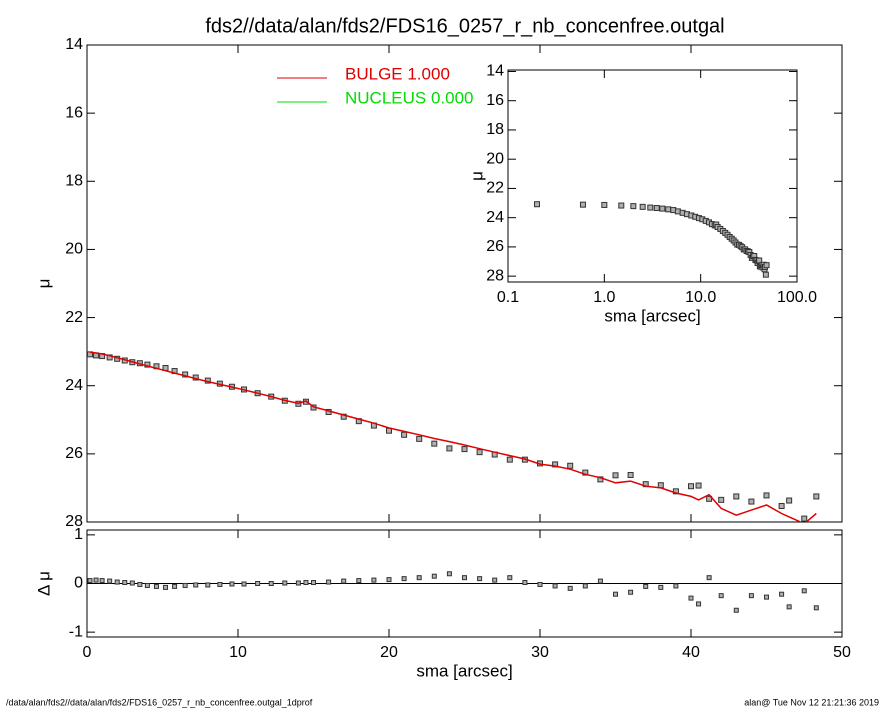  Describe the element at coordinates (691, 652) in the screenshot. I see `x-tick-label: 40` at that location.